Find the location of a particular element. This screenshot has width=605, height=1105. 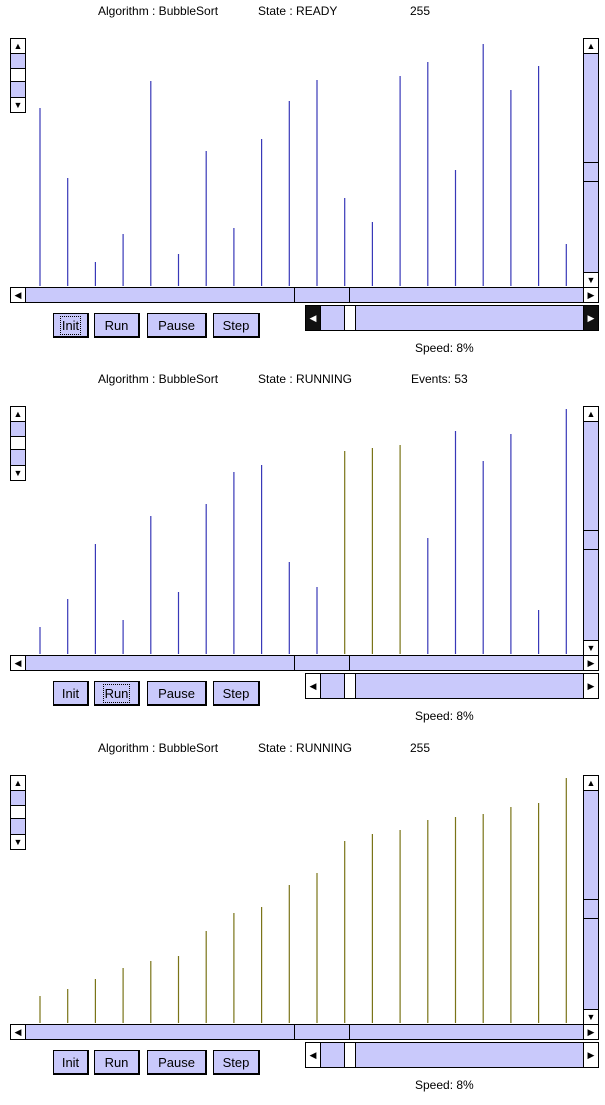

counter-label: 255 is located at coordinates (420, 11).